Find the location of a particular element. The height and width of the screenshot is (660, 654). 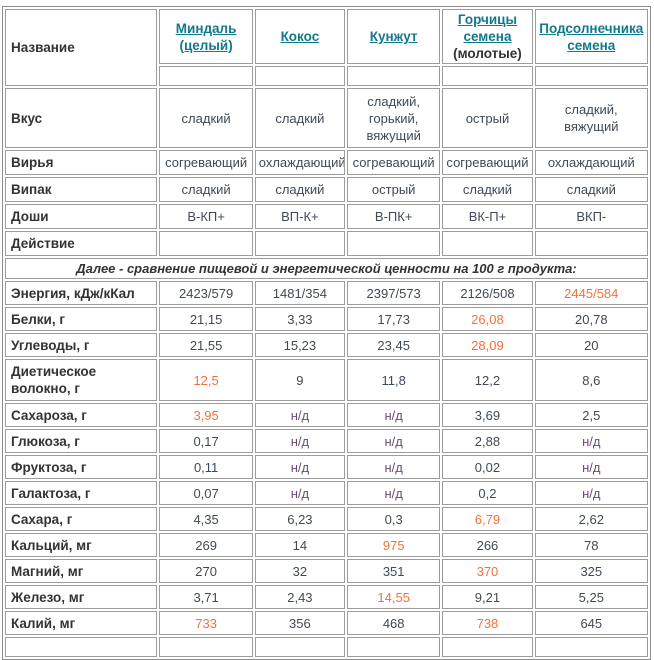

nutrient-row: Галактоза, г 0,07 н/д н/д 0,2 н/д is located at coordinates (326, 493).